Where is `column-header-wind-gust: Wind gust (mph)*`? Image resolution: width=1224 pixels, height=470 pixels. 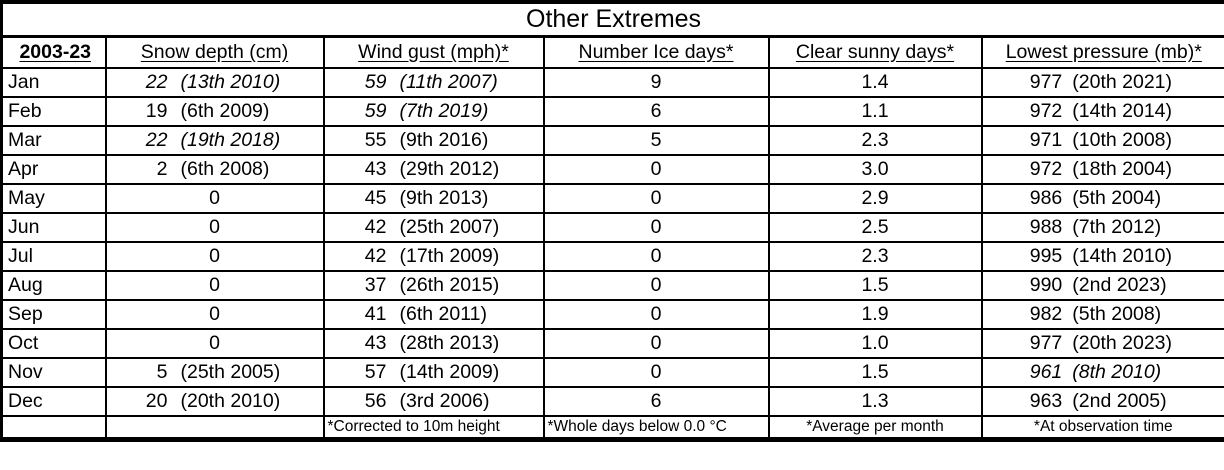
column-header-wind-gust: Wind gust (mph)* is located at coordinates (433, 52).